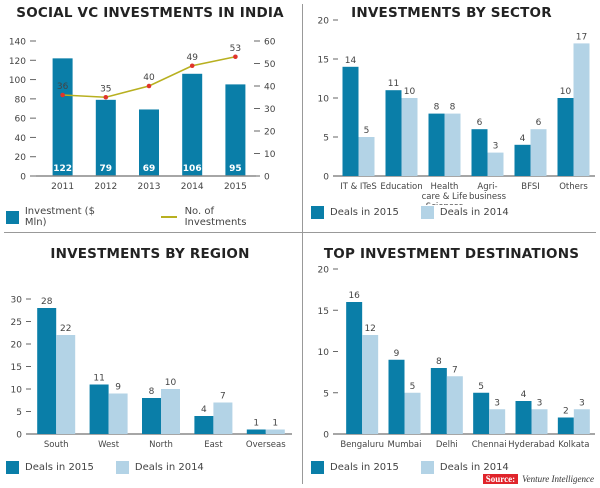 This screenshot has height=488, width=600. Describe the element at coordinates (270, 43) in the screenshot. I see `y2-tick-label: 60` at that location.